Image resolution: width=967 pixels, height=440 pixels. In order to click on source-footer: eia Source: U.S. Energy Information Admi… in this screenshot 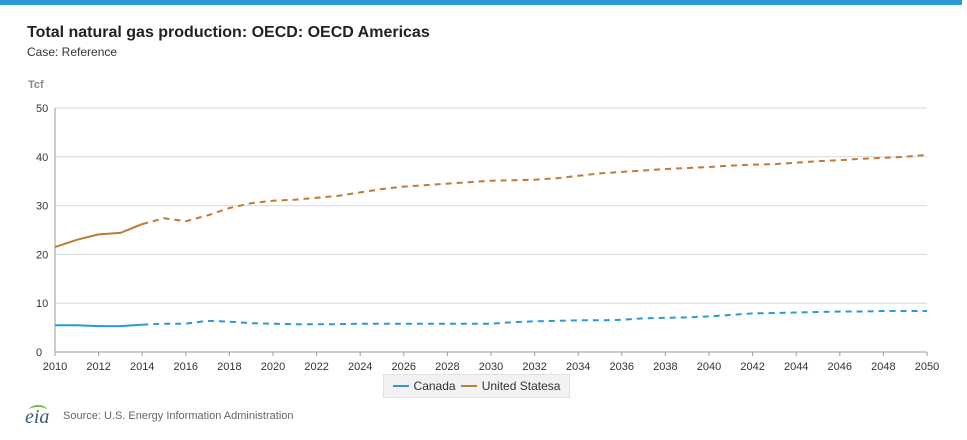, I will do `click(159, 416)`.